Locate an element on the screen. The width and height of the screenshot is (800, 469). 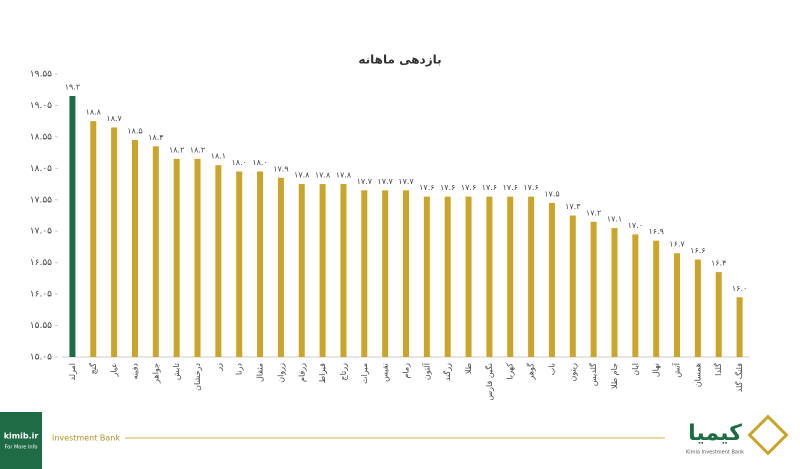
x-tick-label: مثقال is located at coordinates (260, 372).